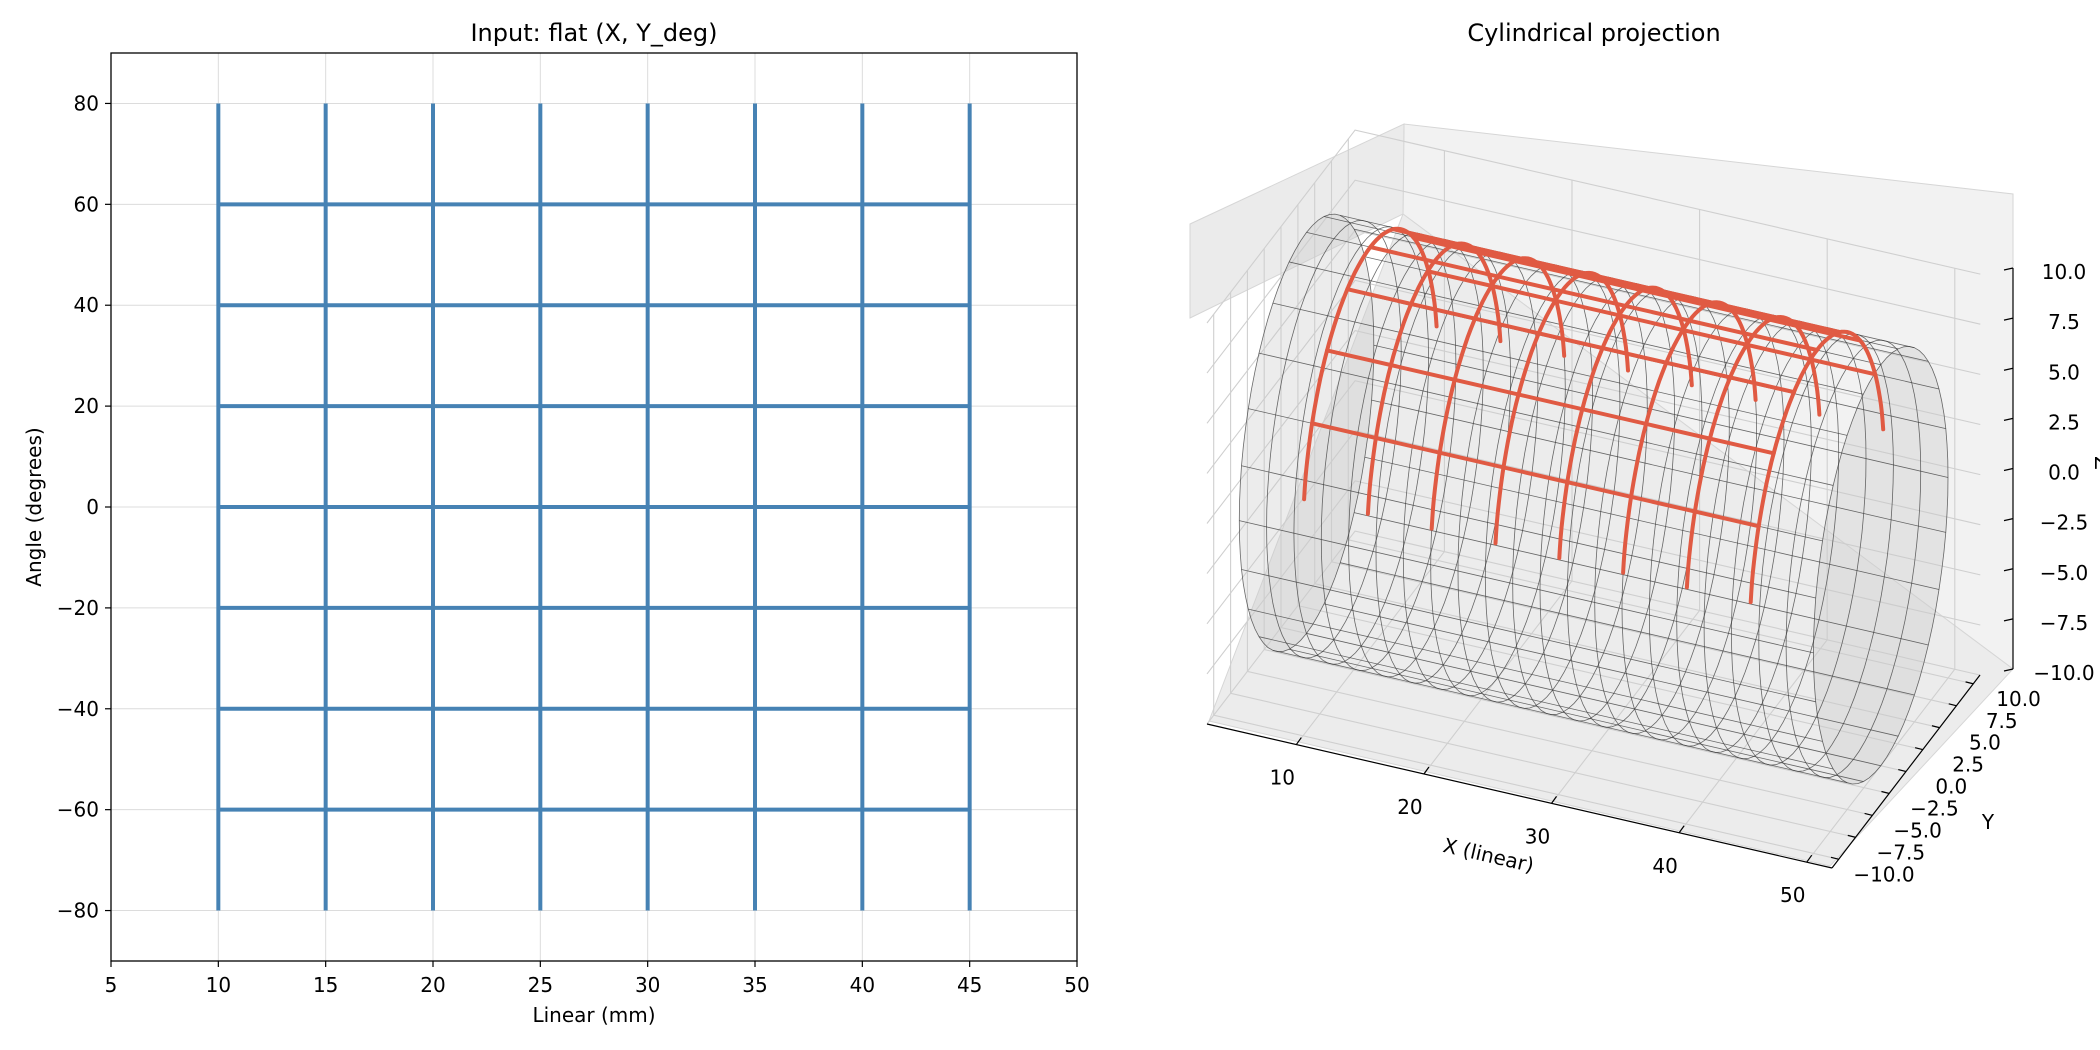  Describe the element at coordinates (86, 204) in the screenshot. I see `flat-y-tick-label: 60` at that location.